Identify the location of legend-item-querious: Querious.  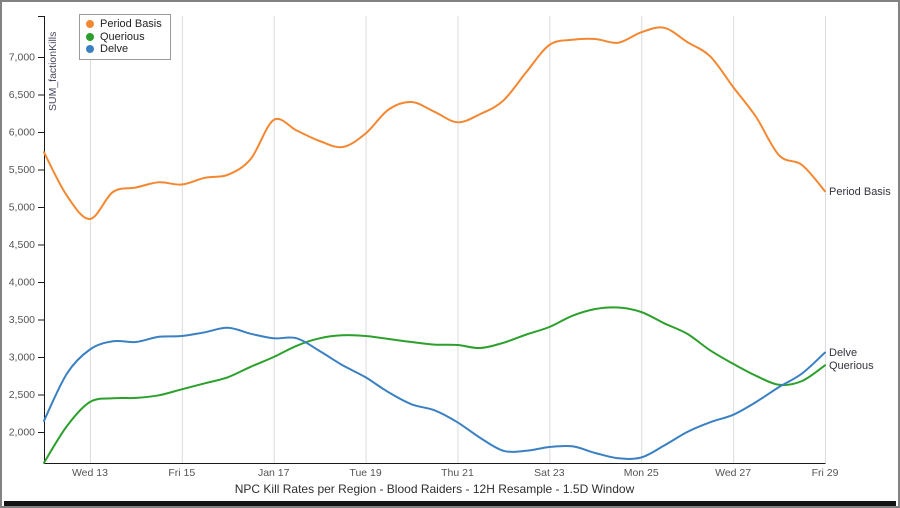
(124, 37).